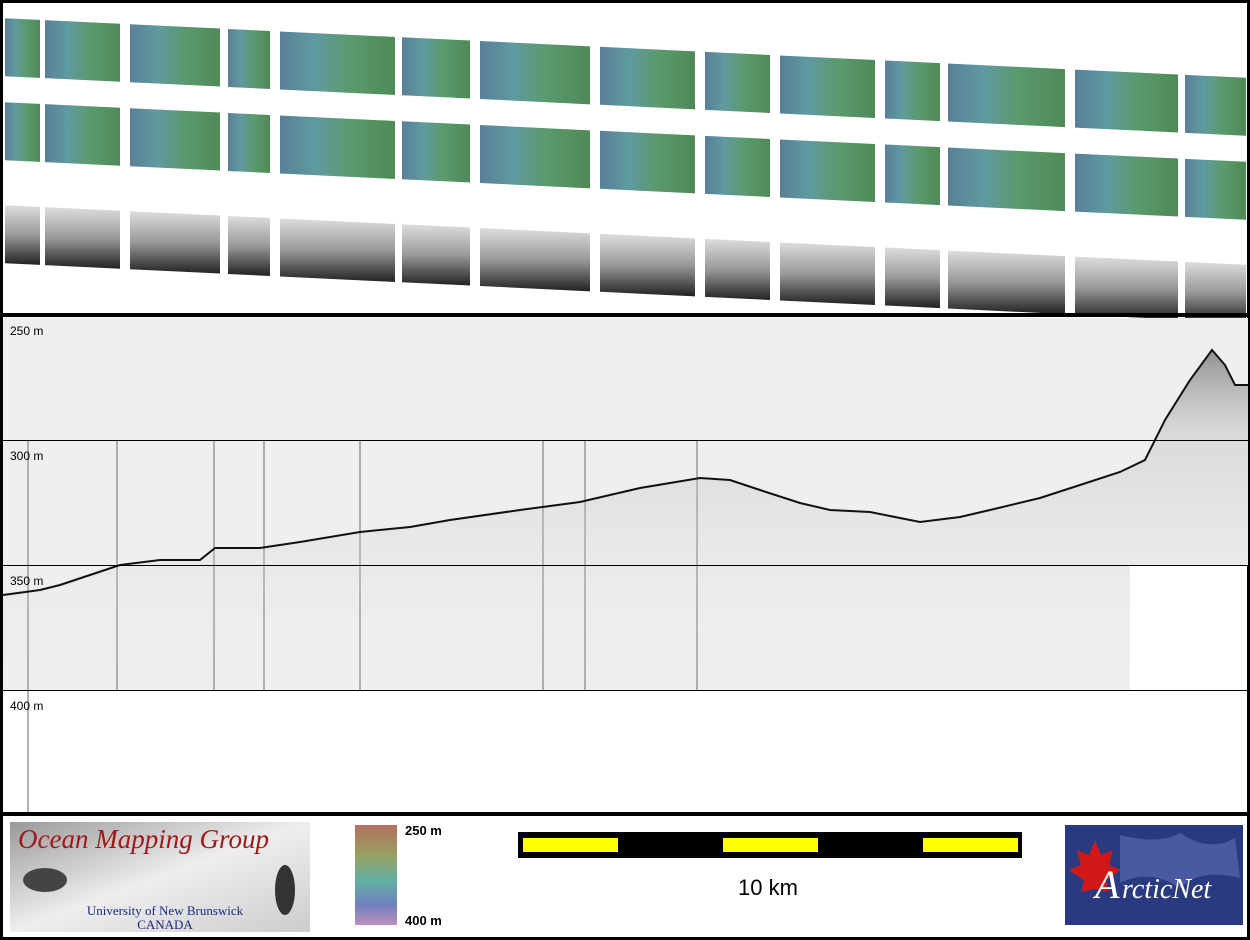 This screenshot has width=1250, height=940. I want to click on logo-title: Ocean Mapping Group, so click(143, 839).